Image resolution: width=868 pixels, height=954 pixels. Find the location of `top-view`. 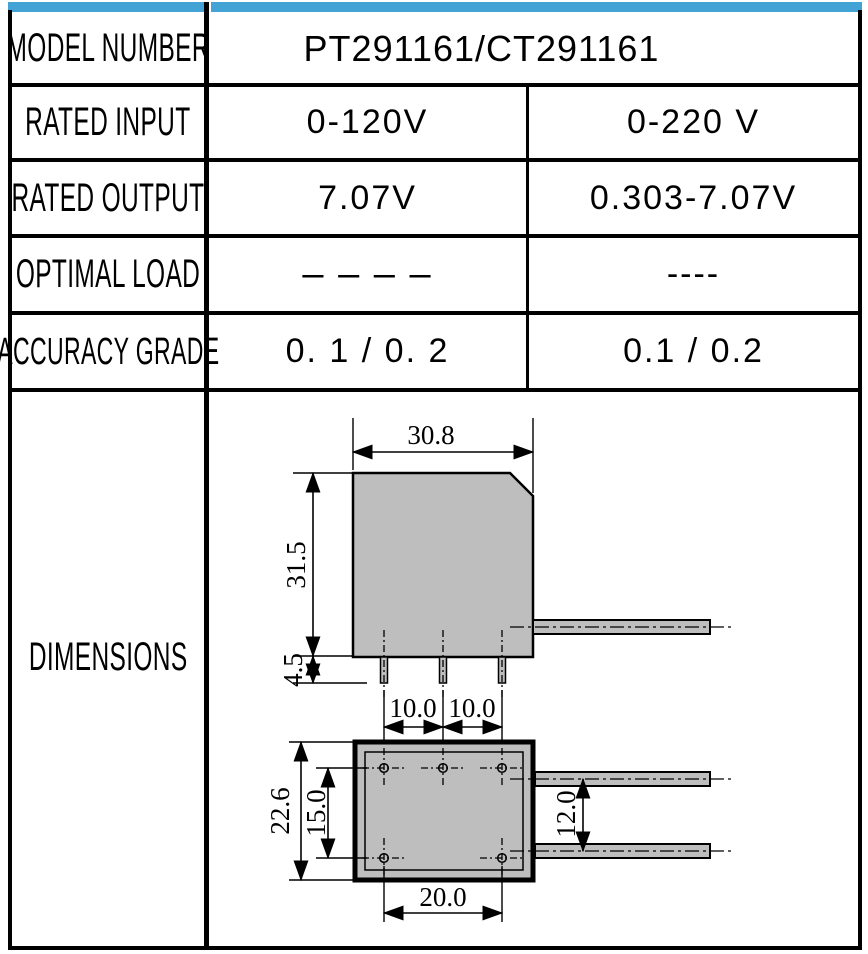

top-view is located at coordinates (542, 811).